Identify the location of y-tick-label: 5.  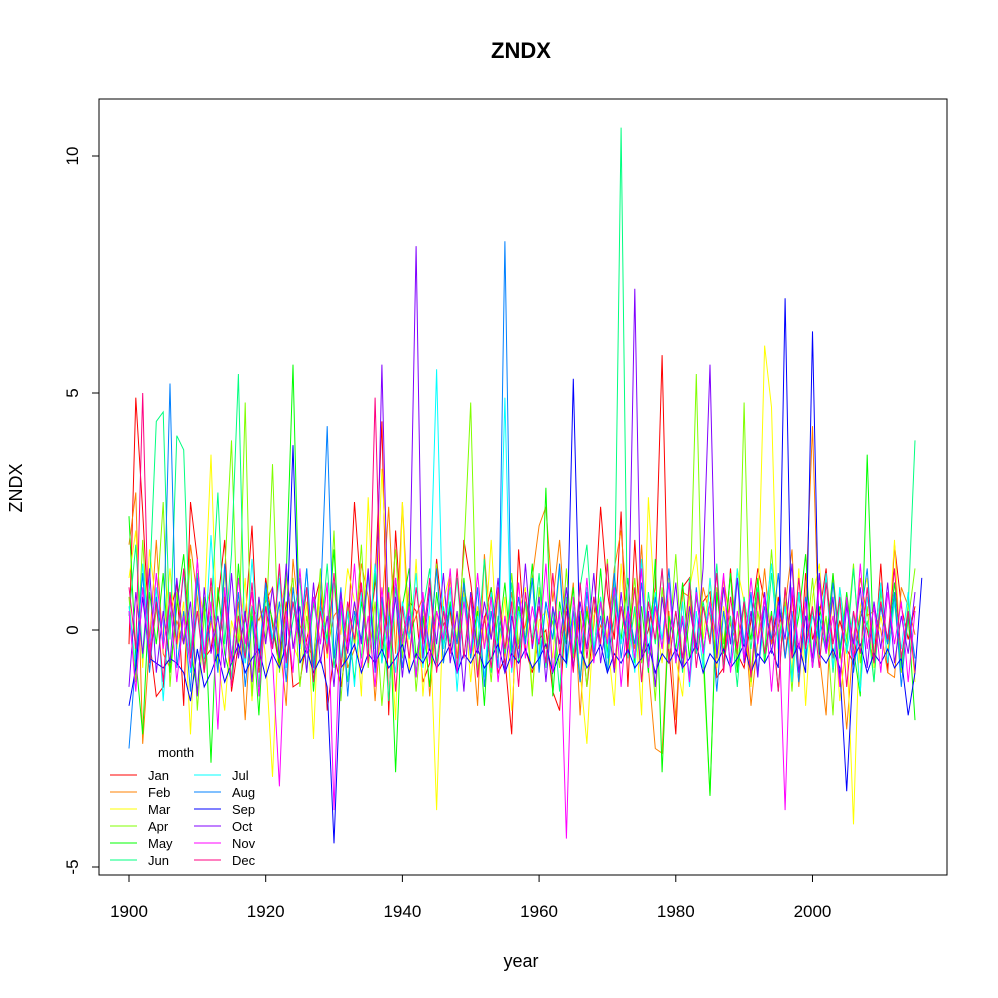
(72, 392).